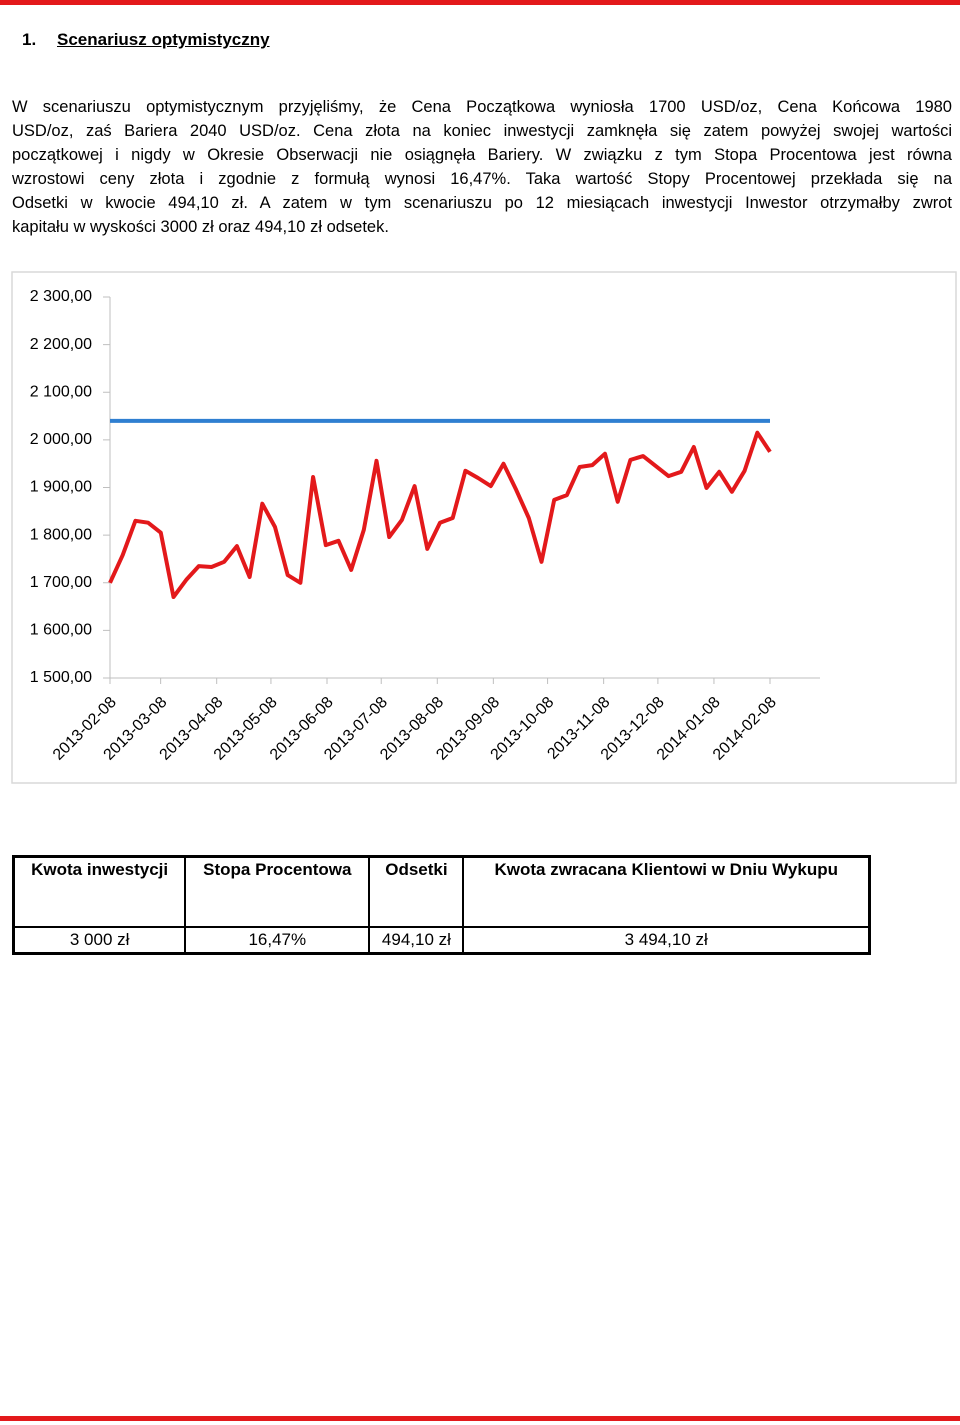 The image size is (960, 1425). I want to click on y-tick-label: 1 800,00, so click(61, 534).